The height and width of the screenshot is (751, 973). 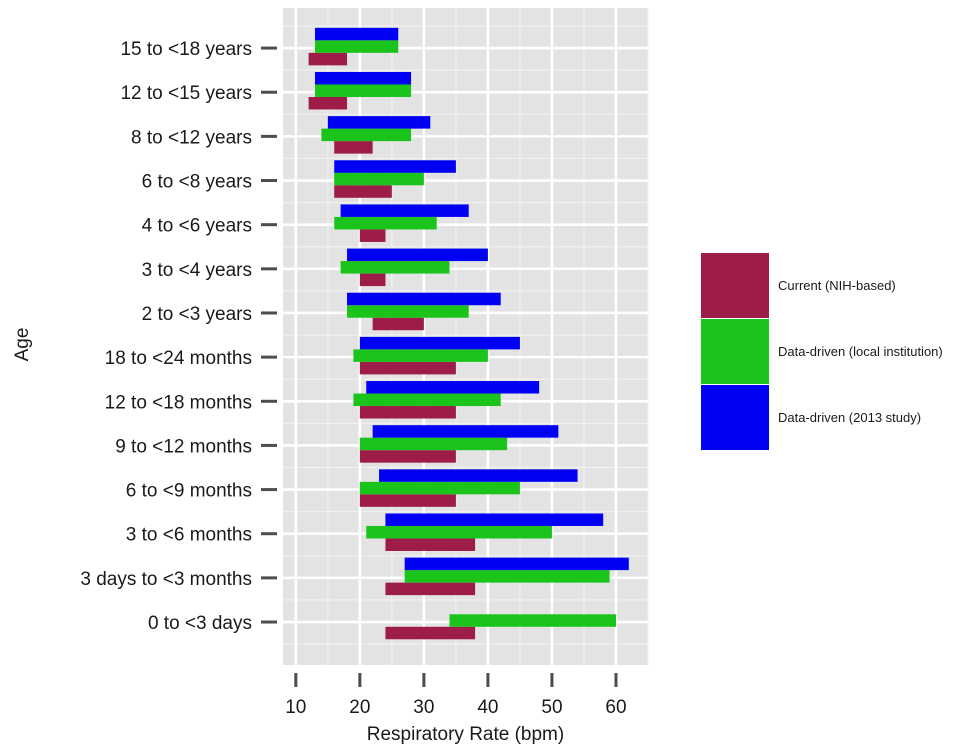 I want to click on x-axis-title: Respiratory Rate (bpm), so click(x=465, y=734).